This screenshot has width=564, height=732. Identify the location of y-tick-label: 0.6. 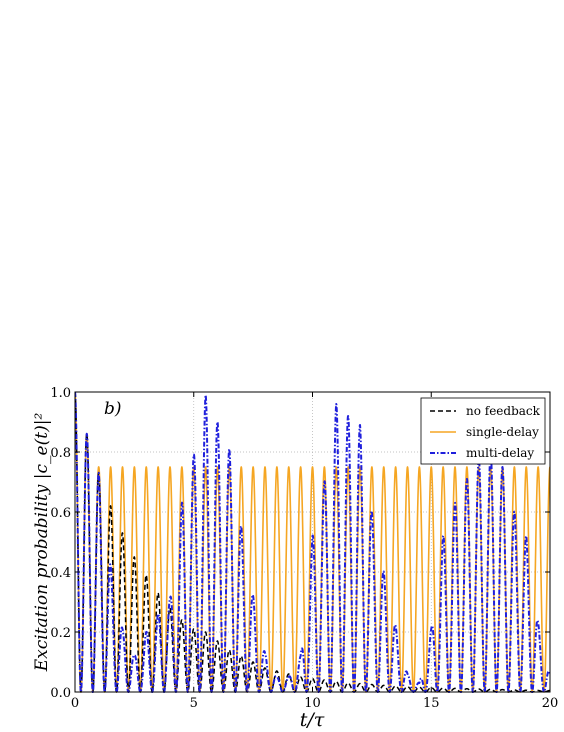
(60, 513).